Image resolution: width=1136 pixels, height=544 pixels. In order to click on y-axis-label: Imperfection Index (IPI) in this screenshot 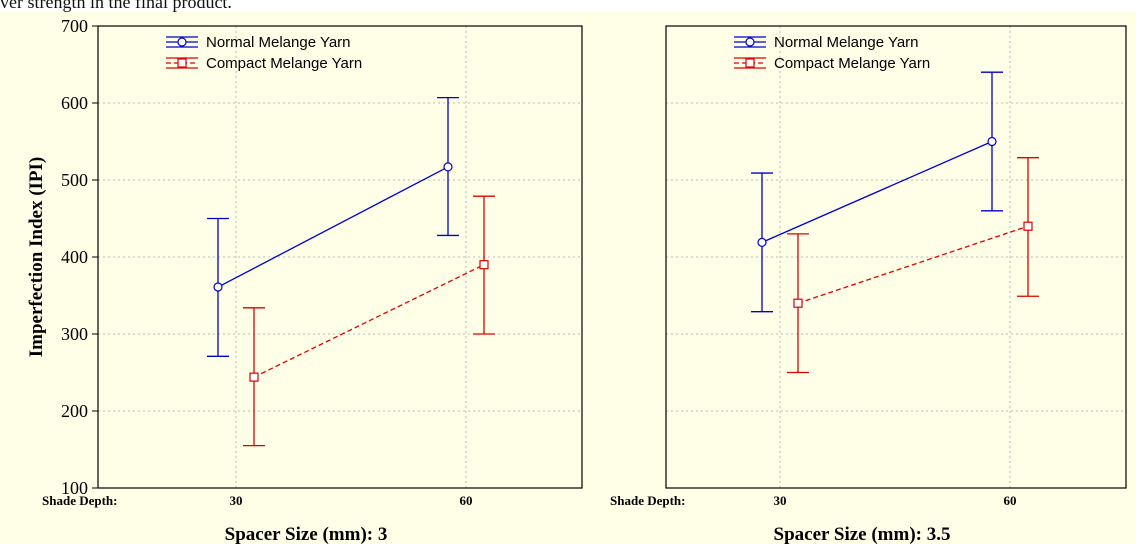, I will do `click(36, 257)`.